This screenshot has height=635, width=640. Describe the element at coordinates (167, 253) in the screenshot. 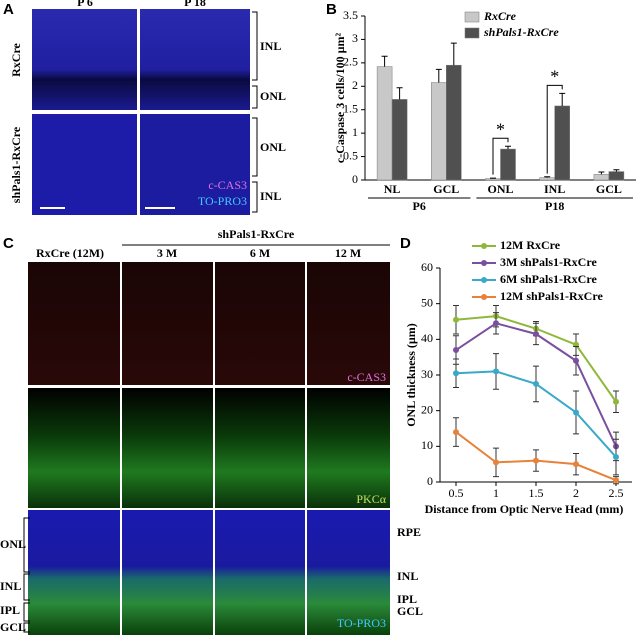

I see `column-label: 3 M` at that location.